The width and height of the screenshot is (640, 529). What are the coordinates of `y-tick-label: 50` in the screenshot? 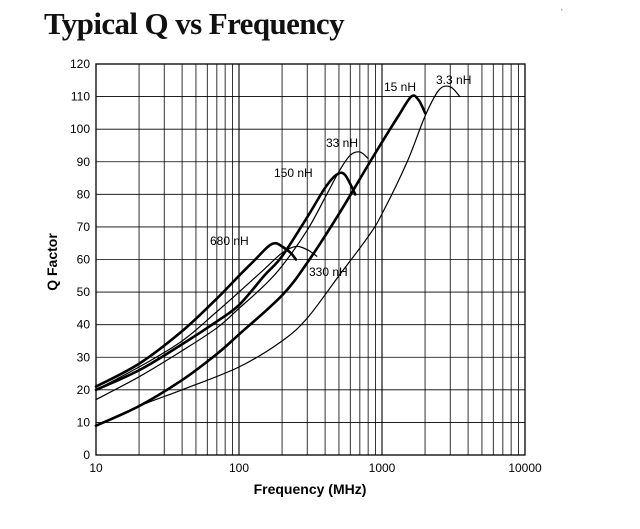 It's located at (84, 292).